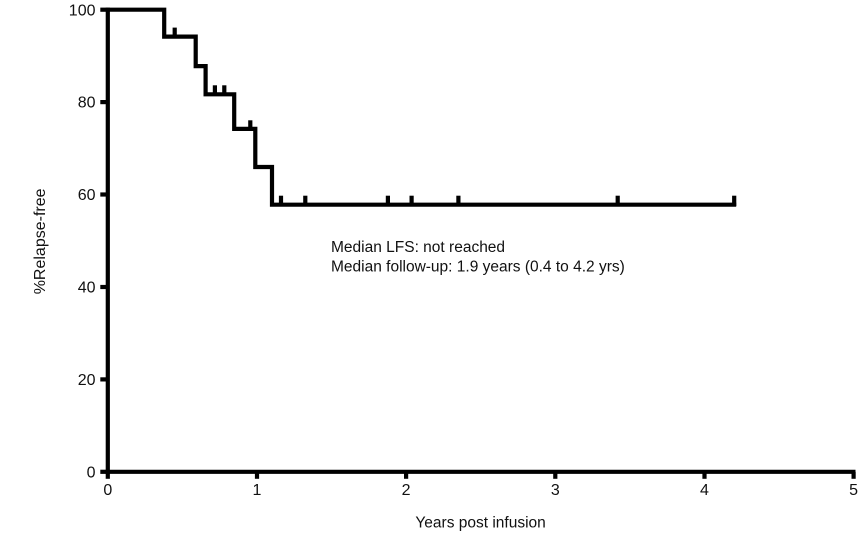  What do you see at coordinates (87, 380) in the screenshot?
I see `svg-text: 20` at bounding box center [87, 380].